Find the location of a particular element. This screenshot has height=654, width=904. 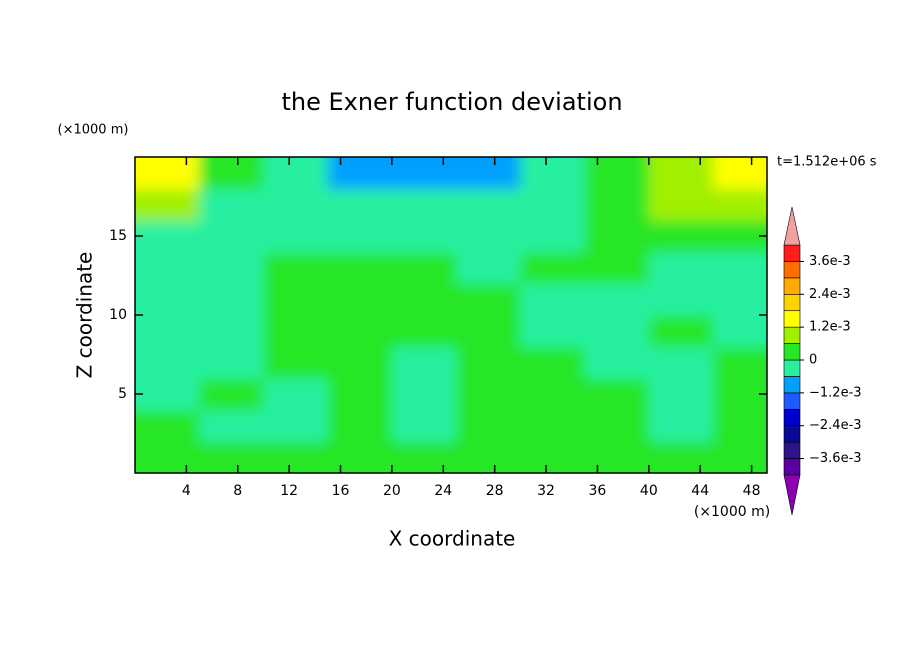

y-unit: (×1000 m) is located at coordinates (93, 130).